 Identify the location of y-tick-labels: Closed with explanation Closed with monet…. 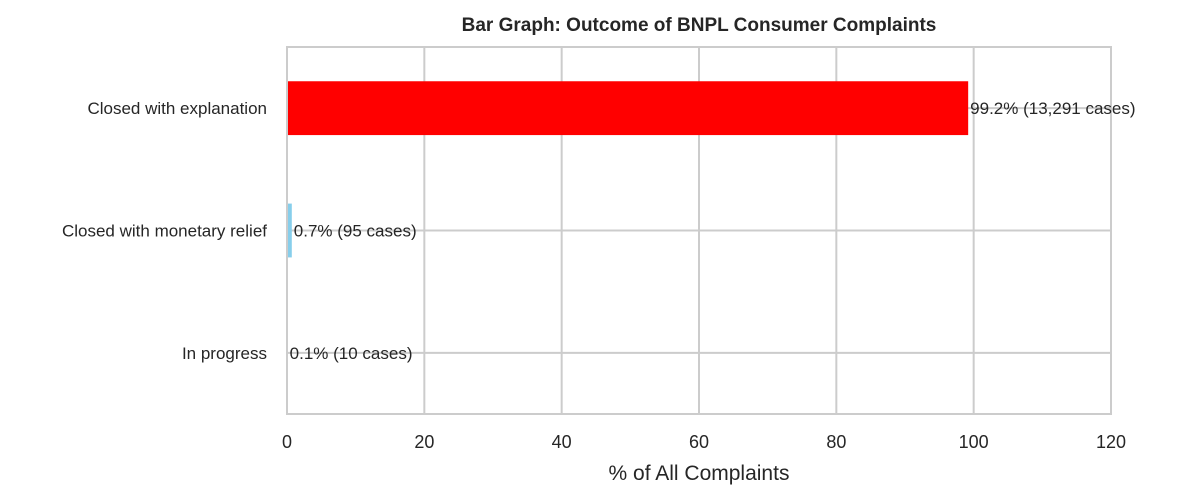
(164, 231).